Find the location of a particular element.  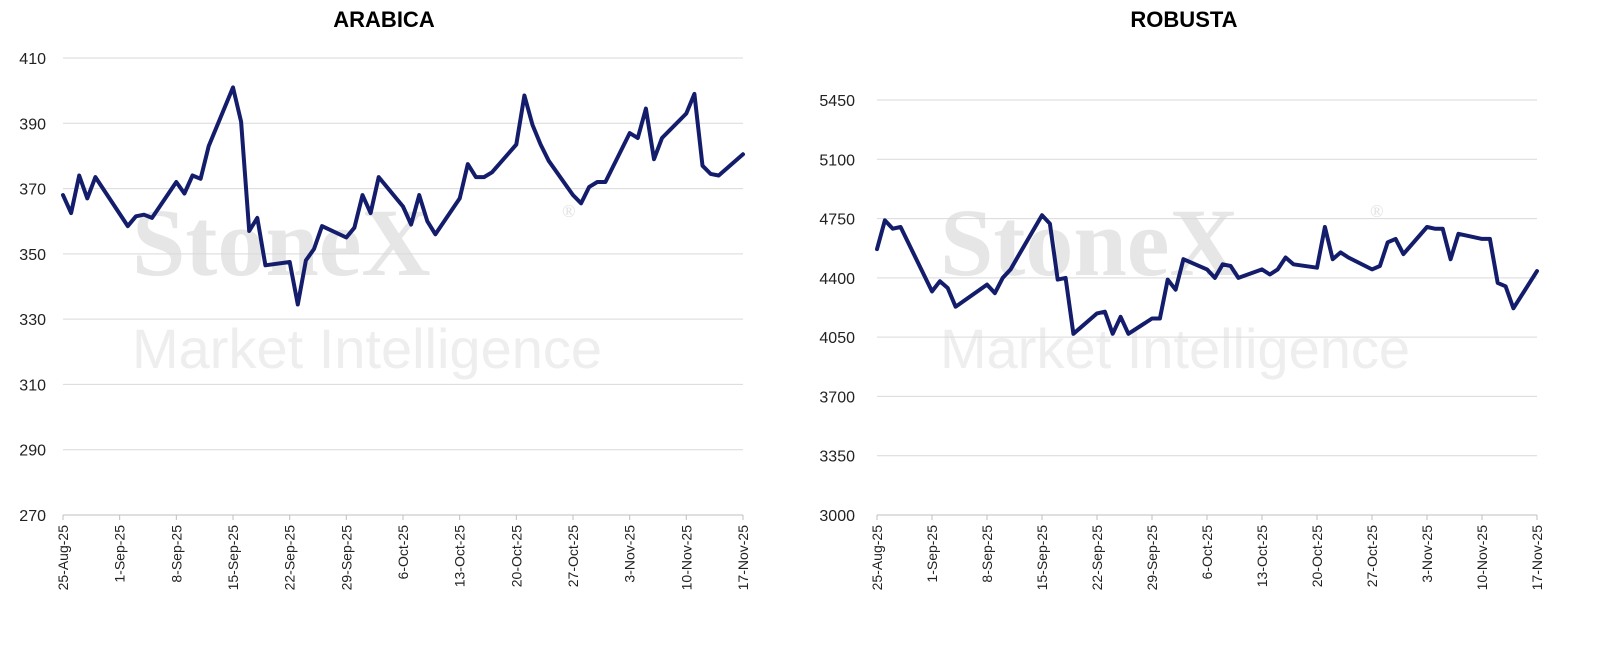

x-tick-label: 3-Nov-25 is located at coordinates (630, 554).